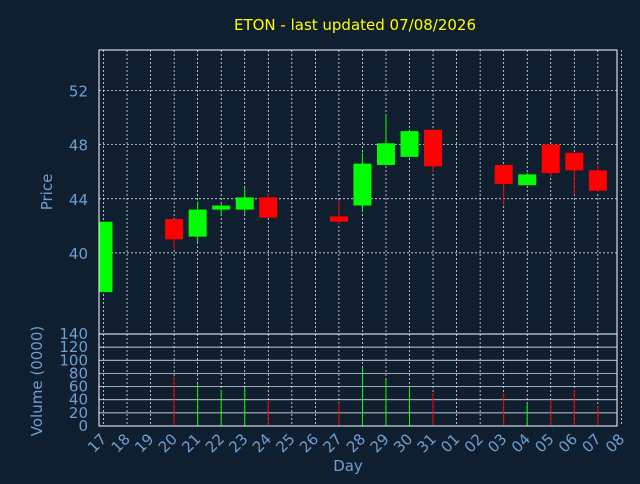 The image size is (640, 484). Describe the element at coordinates (497, 443) in the screenshot. I see `day-tick-label: 03` at that location.